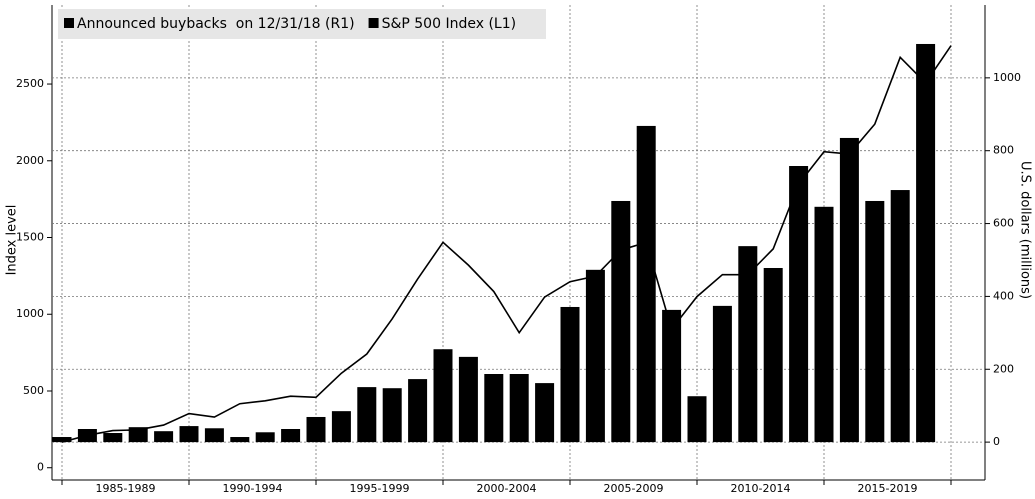 This screenshot has width=1035, height=499. Describe the element at coordinates (1003, 223) in the screenshot. I see `y2-tick-label: 600` at that location.